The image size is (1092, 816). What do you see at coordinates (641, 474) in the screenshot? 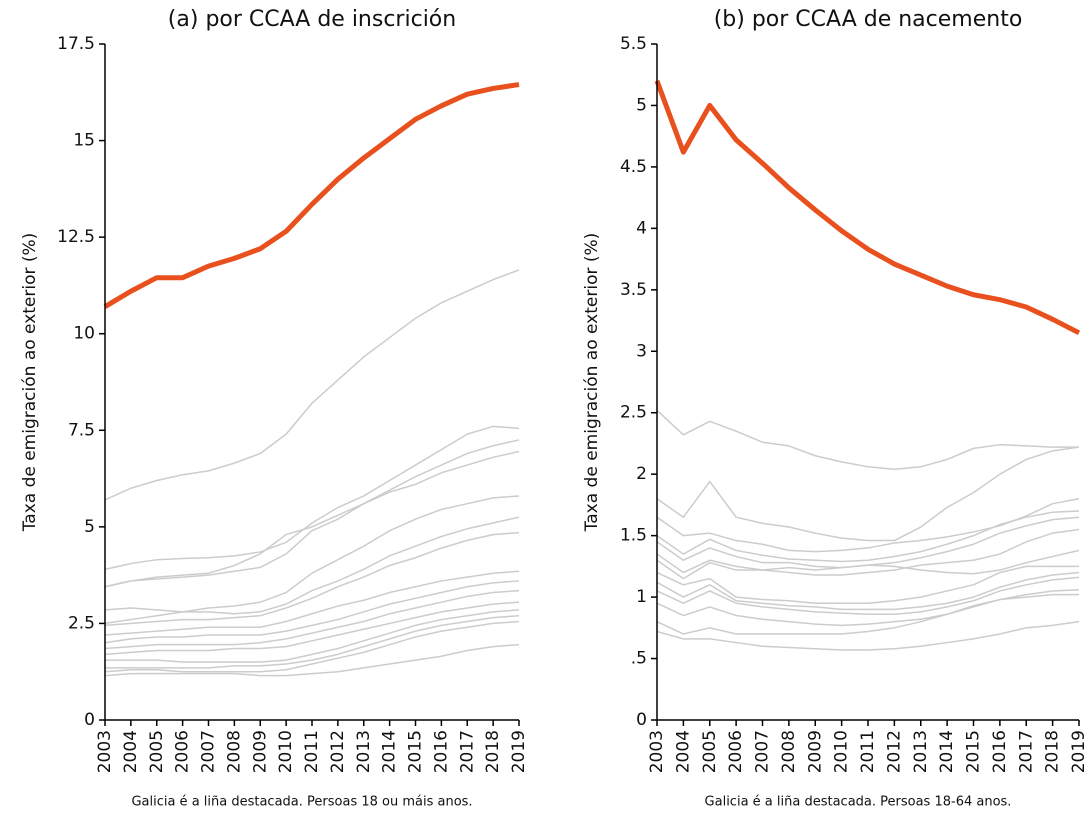
I see `y-tick-label: 2` at bounding box center [641, 474].